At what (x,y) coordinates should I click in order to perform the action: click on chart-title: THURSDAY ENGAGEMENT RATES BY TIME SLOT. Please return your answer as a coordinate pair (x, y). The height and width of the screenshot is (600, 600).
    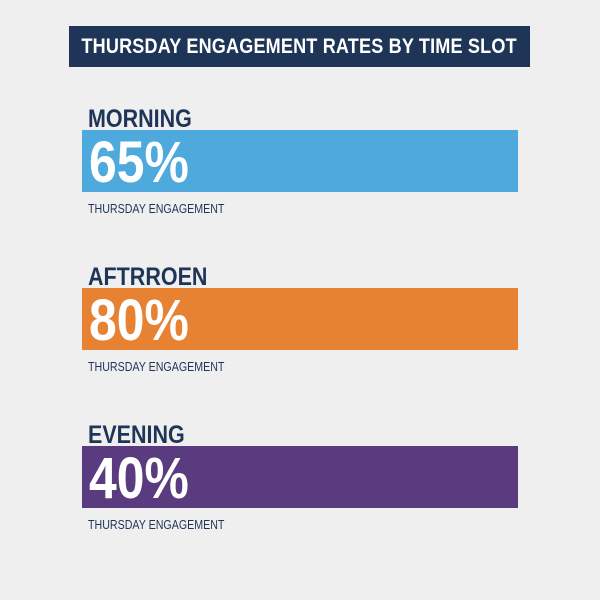
    Looking at the image, I should click on (299, 46).